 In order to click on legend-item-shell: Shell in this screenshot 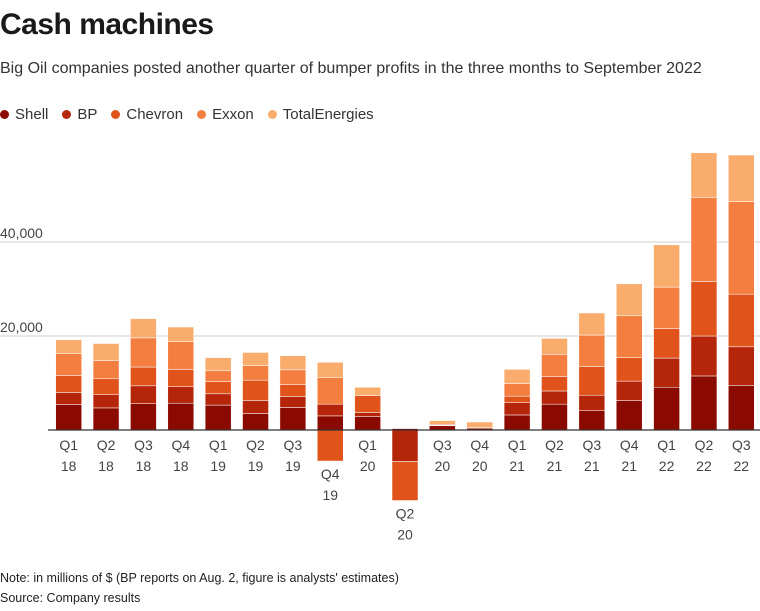, I will do `click(24, 114)`.